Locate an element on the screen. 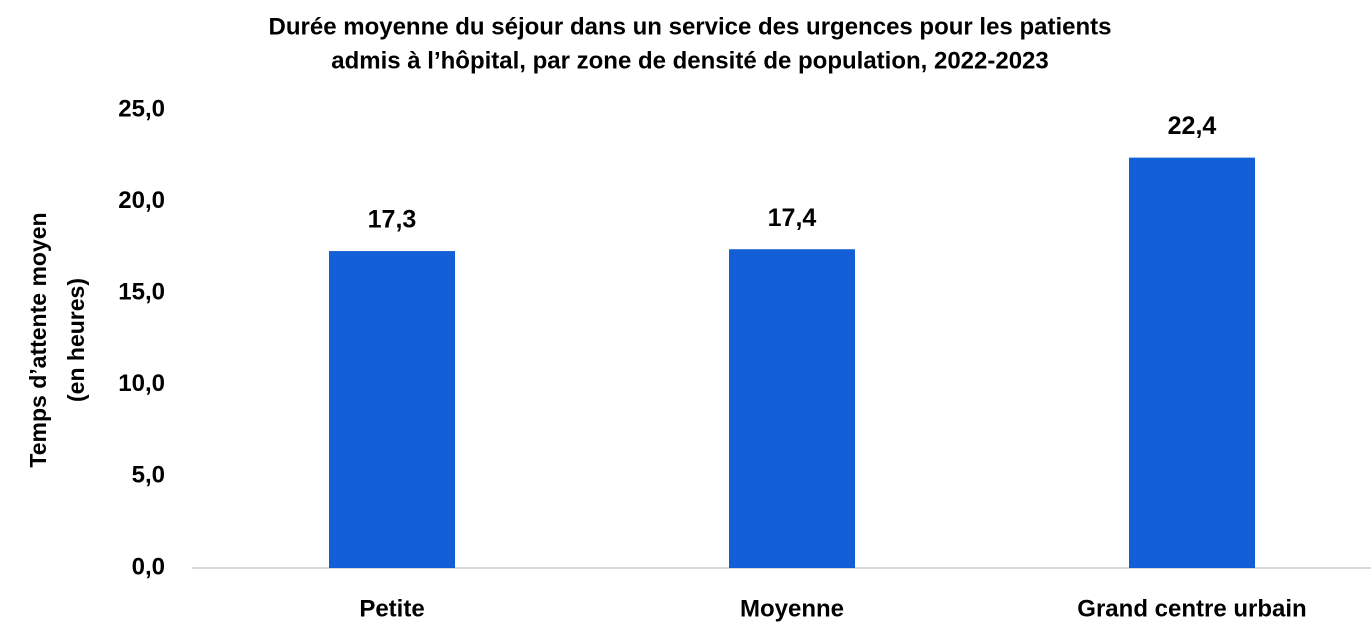  data-label: 22,4 is located at coordinates (1192, 126).